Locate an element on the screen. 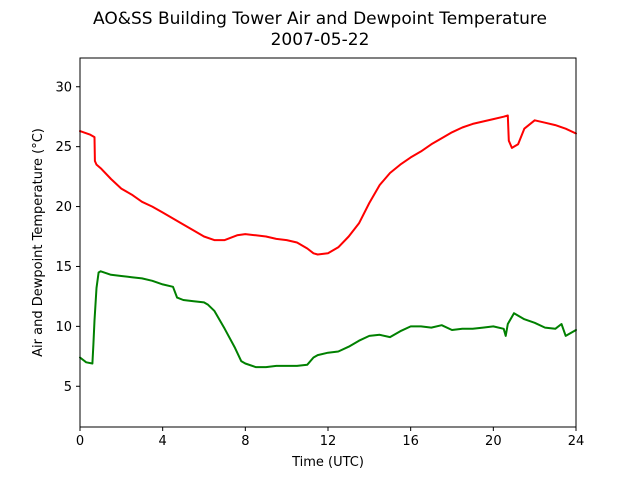 This screenshot has height=480, width=640. x-axis-label: Time (UTC) is located at coordinates (327, 462).